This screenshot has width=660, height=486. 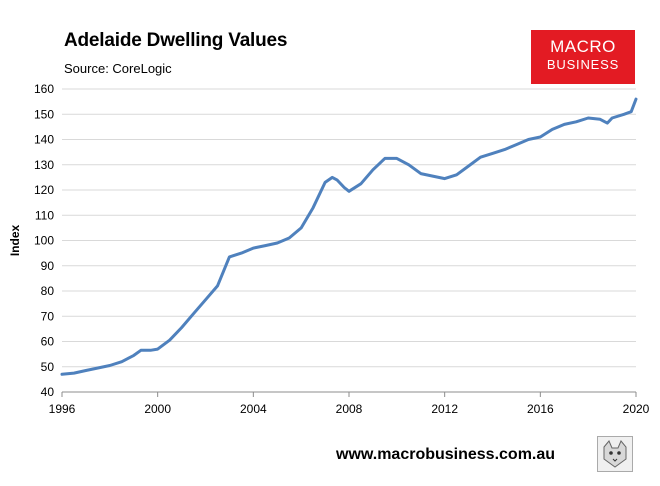 I want to click on x-tick-label: 2016, so click(x=540, y=409).